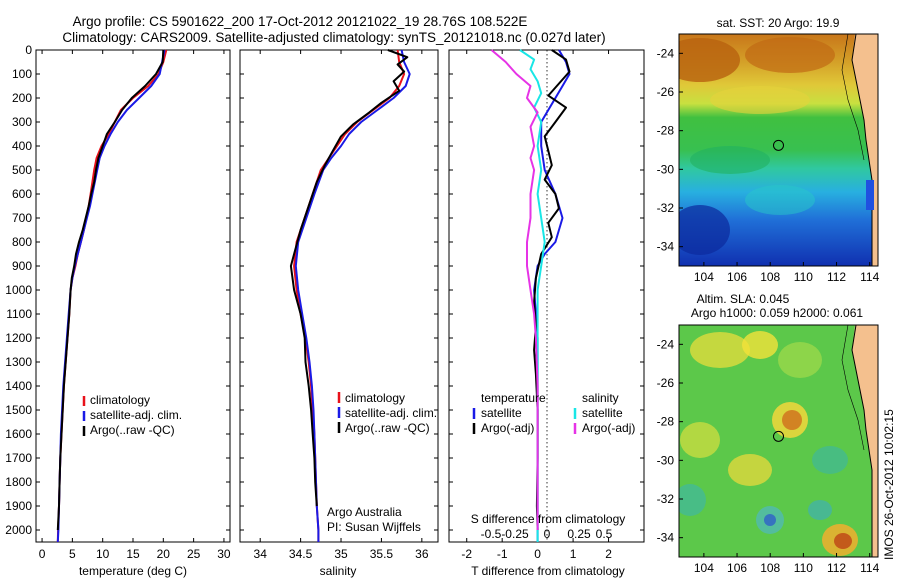  Describe the element at coordinates (164, 554) in the screenshot. I see `x-tick-label: 20` at that location.